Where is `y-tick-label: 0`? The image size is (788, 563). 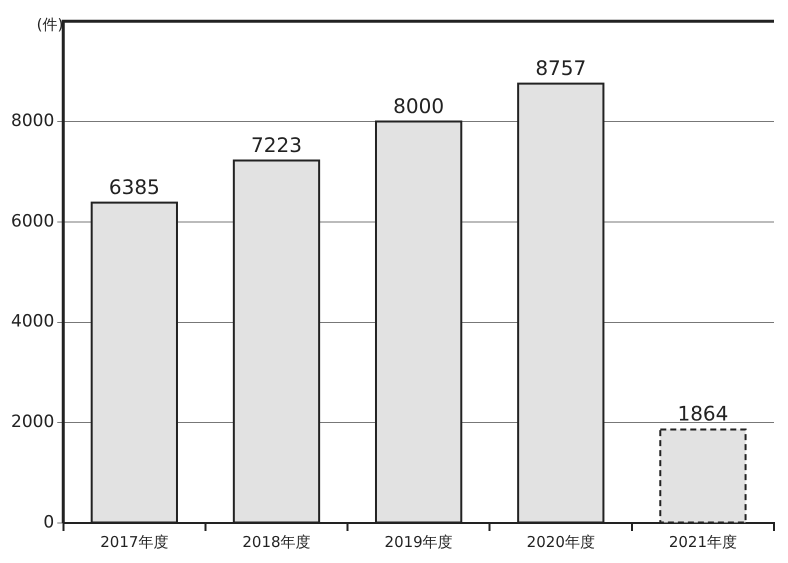
y-tick-label: 0 is located at coordinates (48, 522).